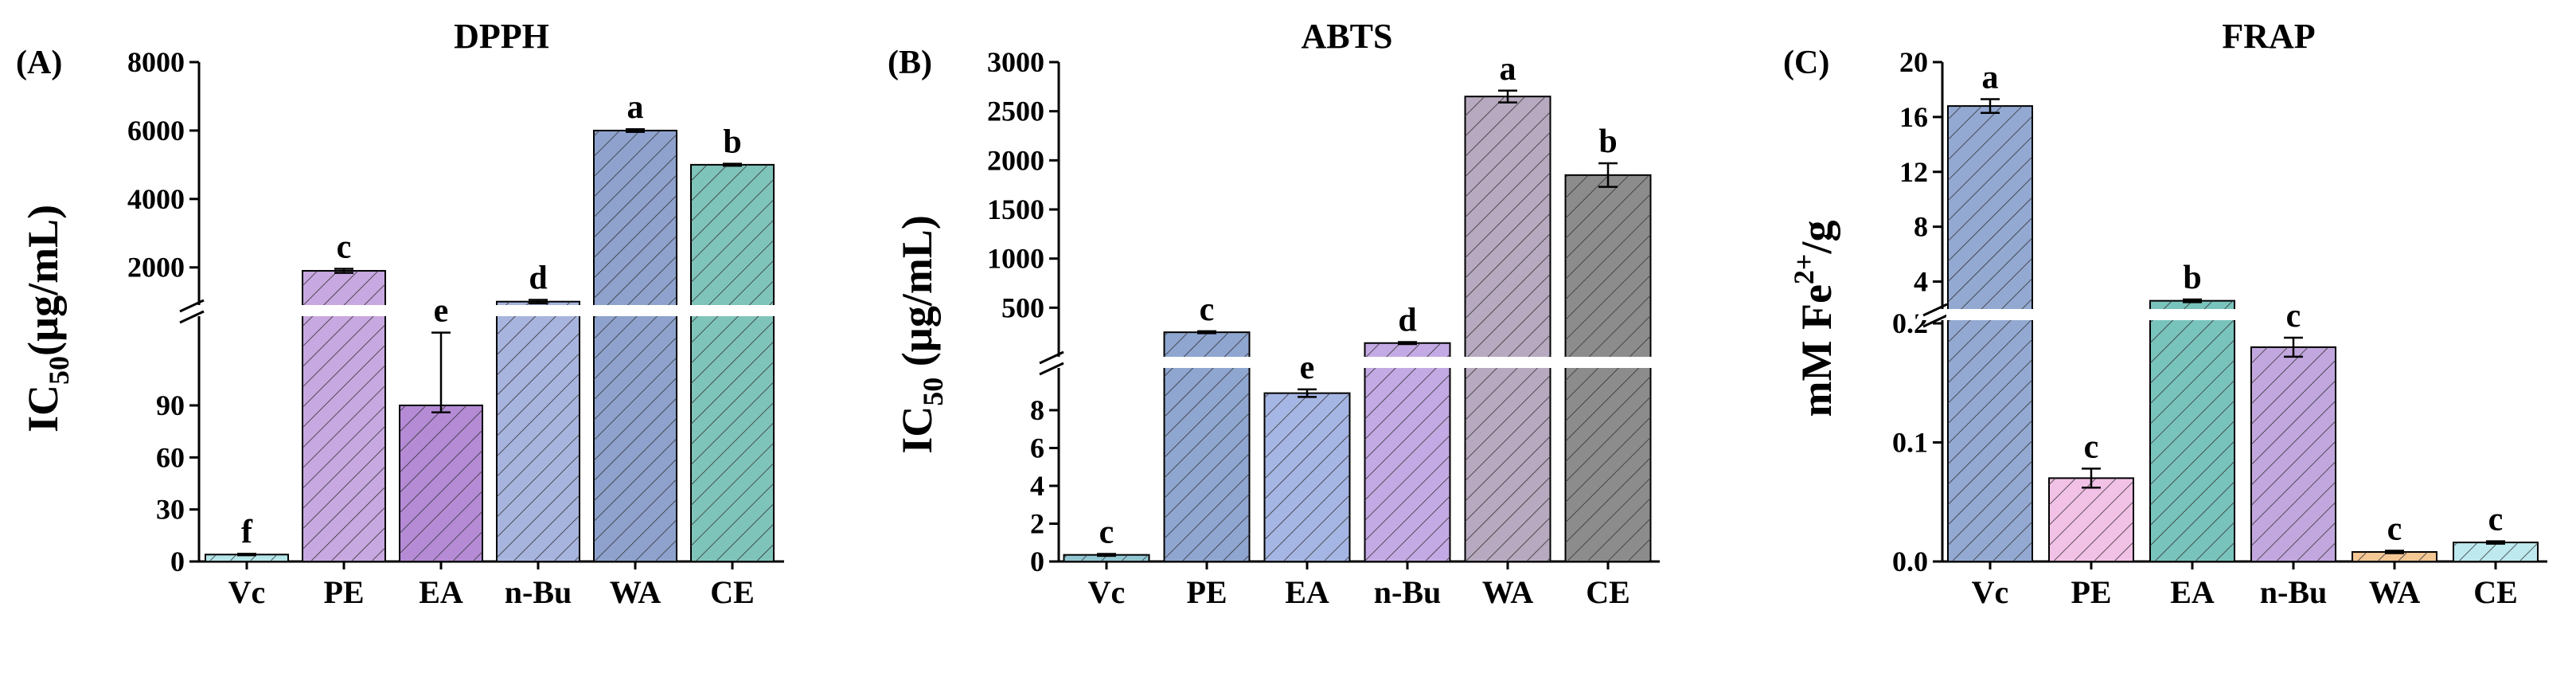 This screenshot has width=2576, height=673. Describe the element at coordinates (59, 370) in the screenshot. I see `y-axis-label-subscript: 50` at that location.